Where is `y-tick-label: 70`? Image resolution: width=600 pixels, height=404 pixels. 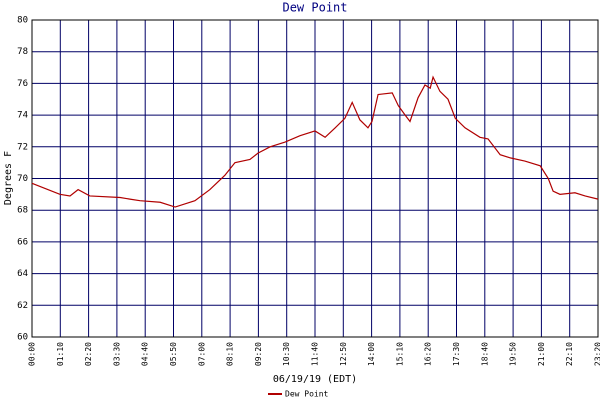 y-tick-label: 70 is located at coordinates (22, 179).